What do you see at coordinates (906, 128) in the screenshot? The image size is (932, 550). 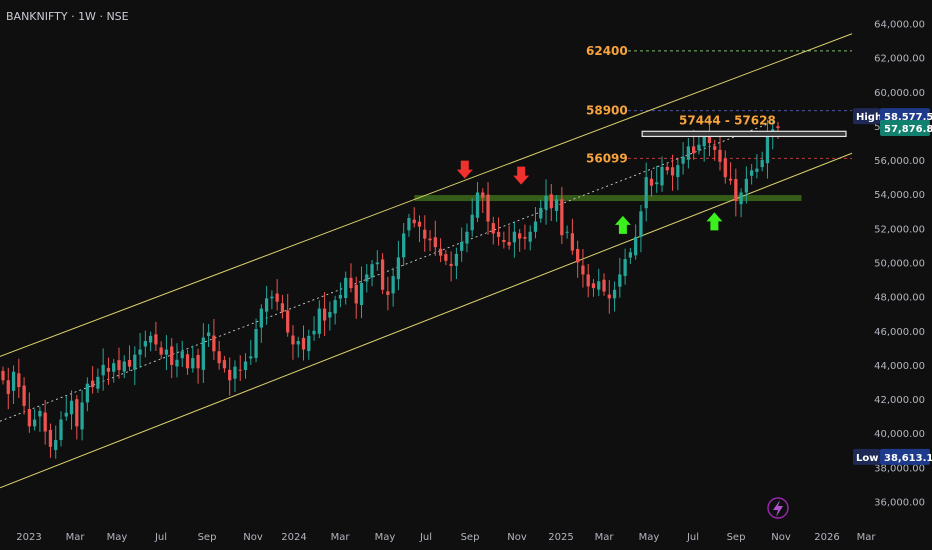 I see `last-price-tag: 57,876.80` at bounding box center [906, 128].